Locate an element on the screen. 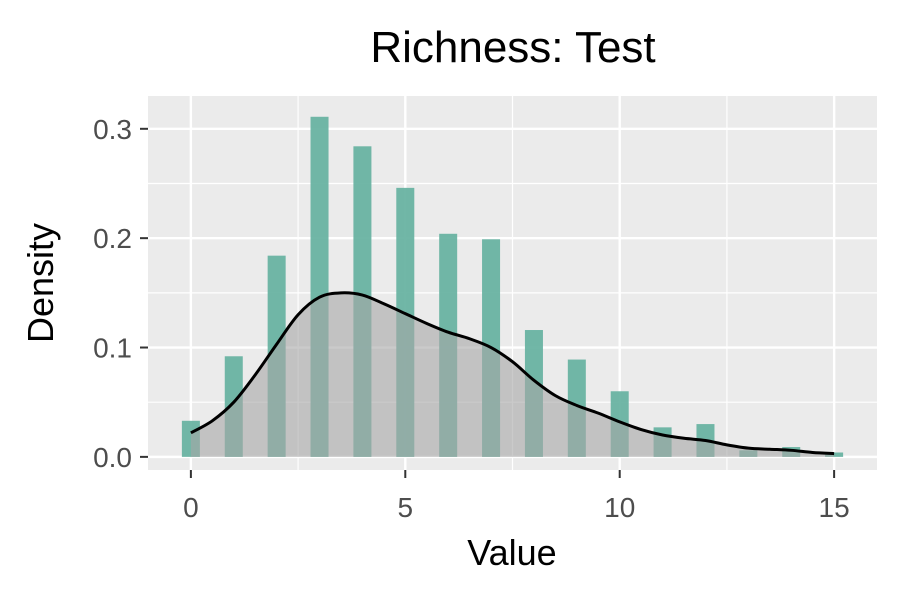  x-tick-label: 10 is located at coordinates (619, 507).